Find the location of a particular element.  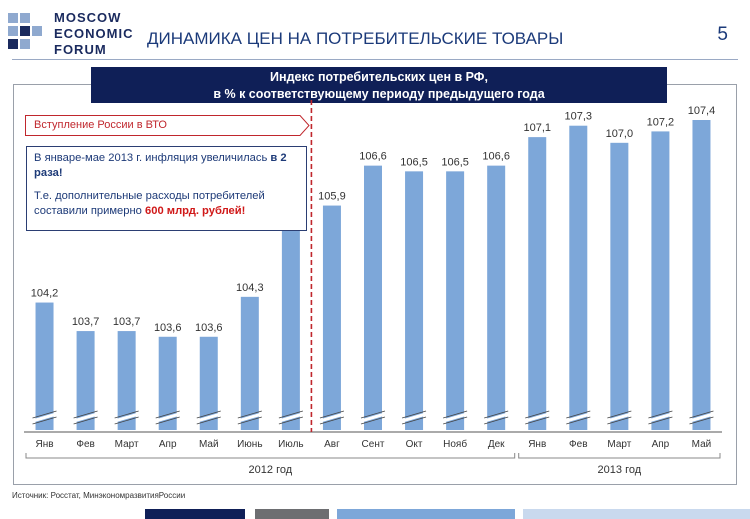

category-label-13: Фев is located at coordinates (578, 444).